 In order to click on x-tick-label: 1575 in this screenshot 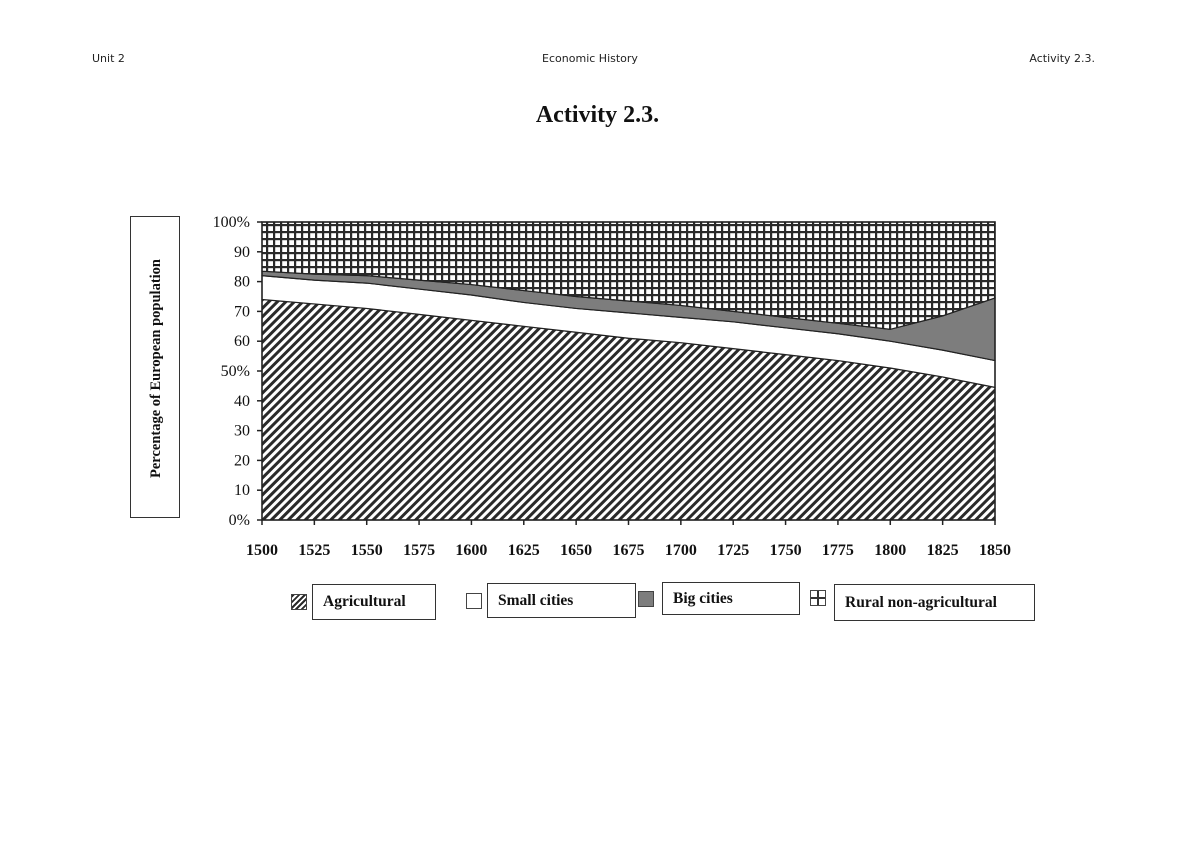, I will do `click(419, 550)`.